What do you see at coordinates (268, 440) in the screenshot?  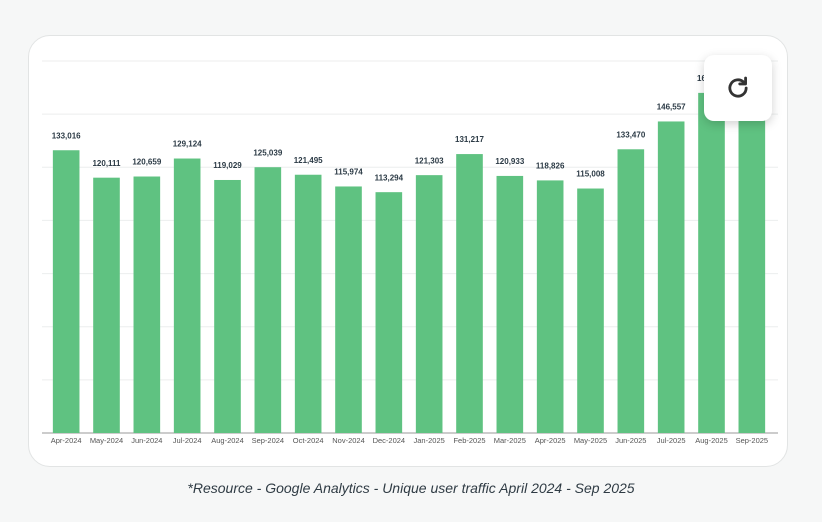 I see `x-tick-label: Sep-2024` at bounding box center [268, 440].